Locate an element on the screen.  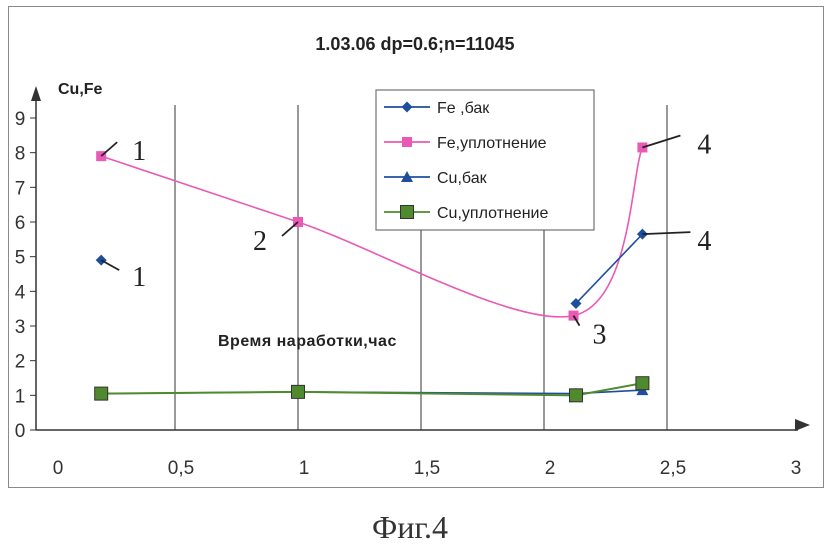
x-tick-label: 1,5 is located at coordinates (427, 468).